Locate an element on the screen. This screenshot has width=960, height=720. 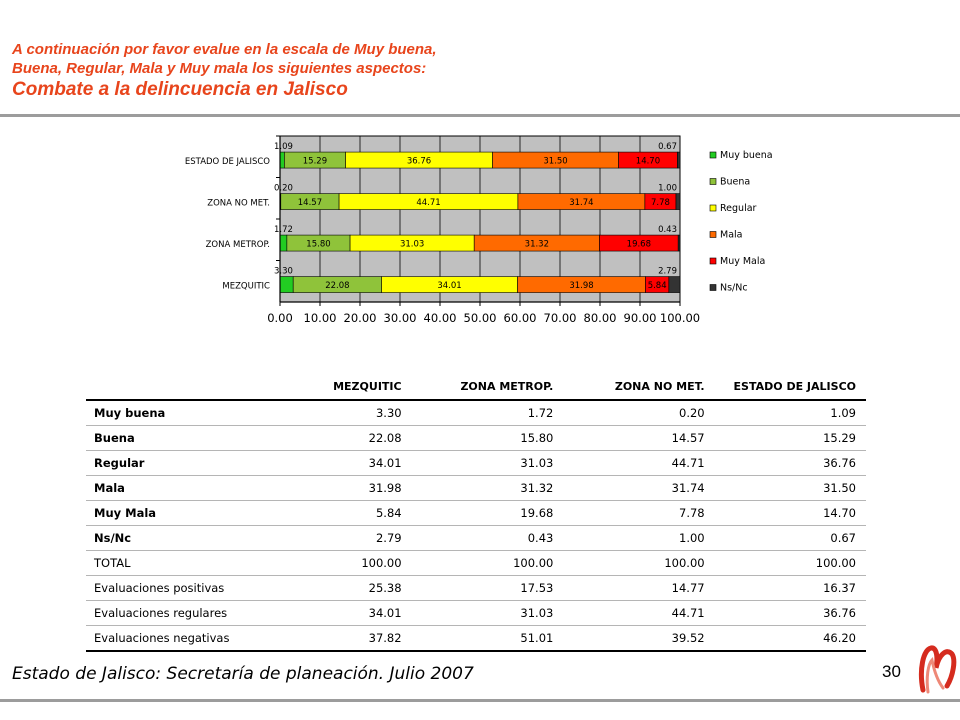
table-cell: 14.57 is located at coordinates (639, 438).